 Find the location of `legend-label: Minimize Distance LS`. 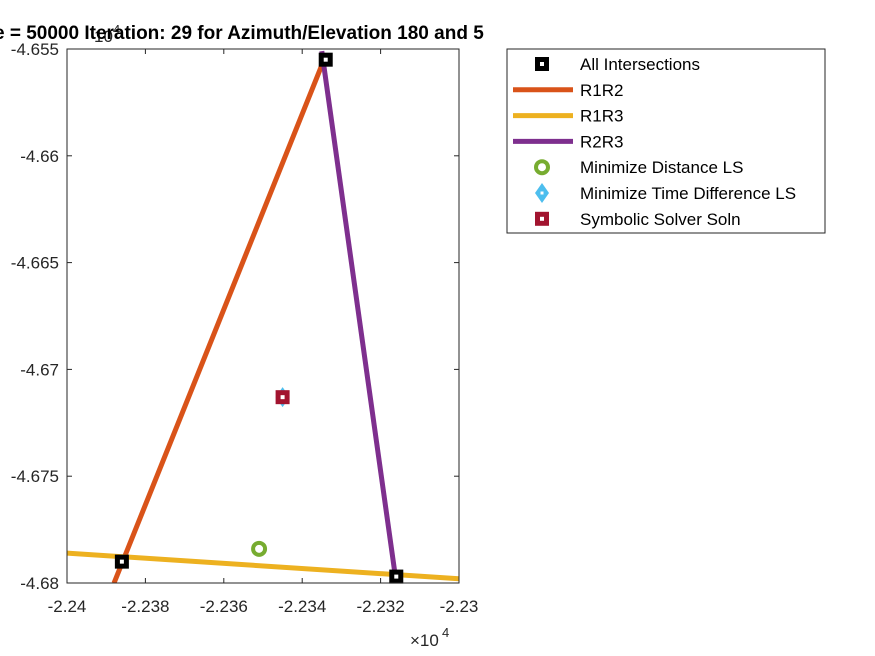

legend-label: Minimize Distance LS is located at coordinates (661, 167).